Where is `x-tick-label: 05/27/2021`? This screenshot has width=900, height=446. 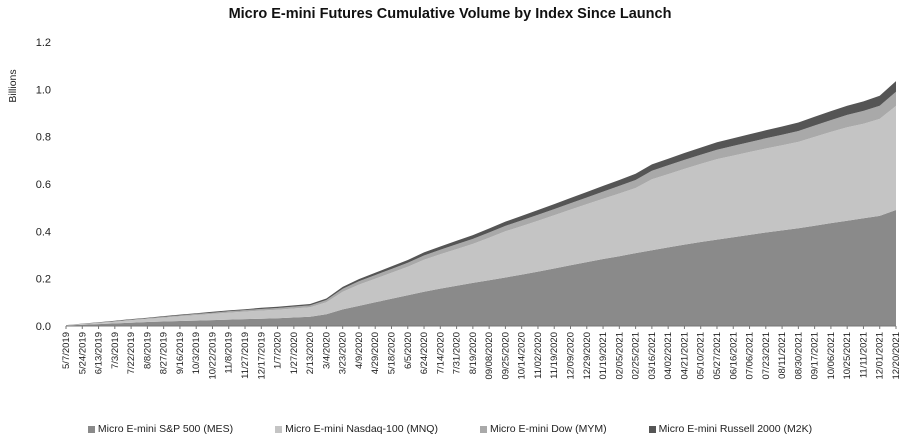 x-tick-label: 05/27/2021 is located at coordinates (717, 356).